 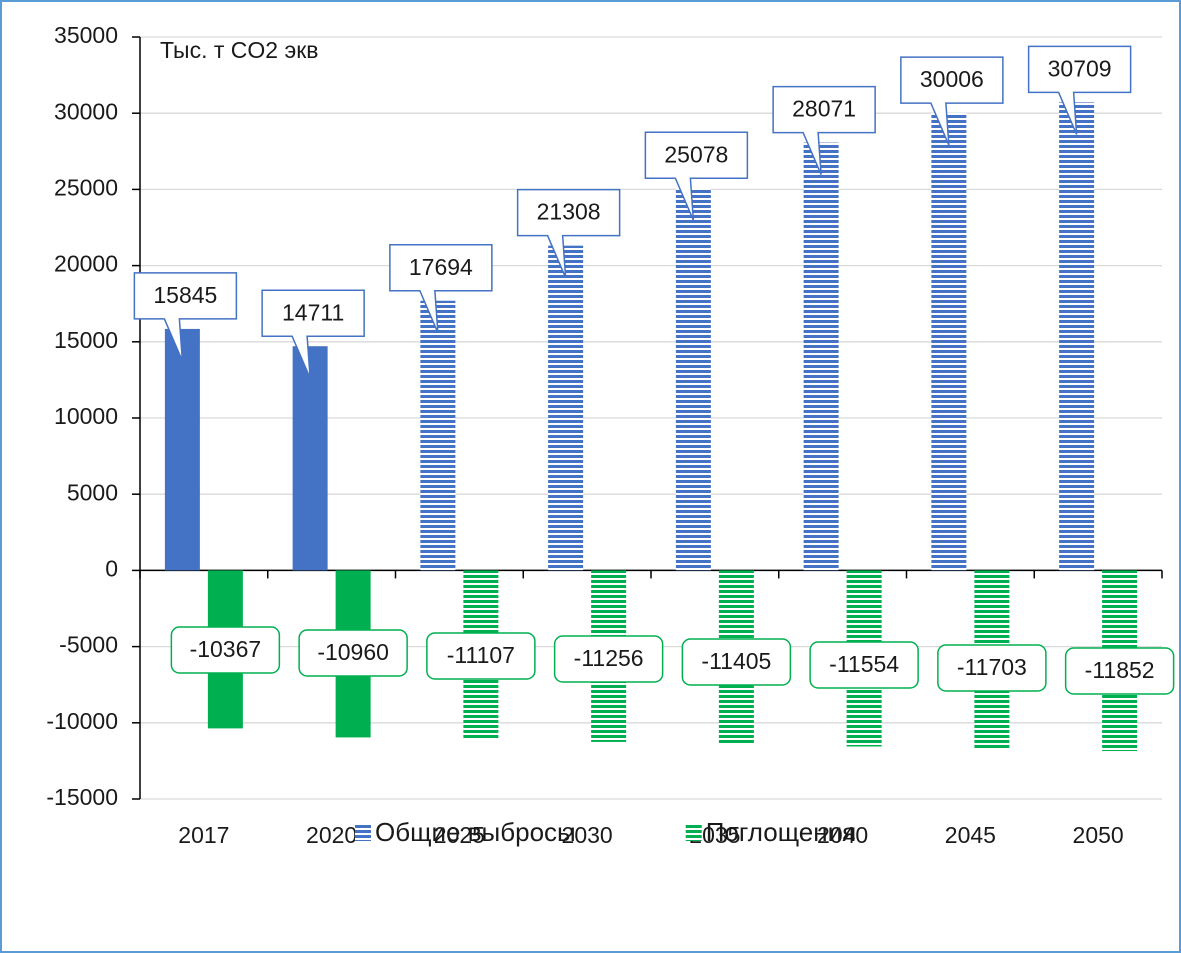 I want to click on data-label: 21308, so click(x=569, y=212).